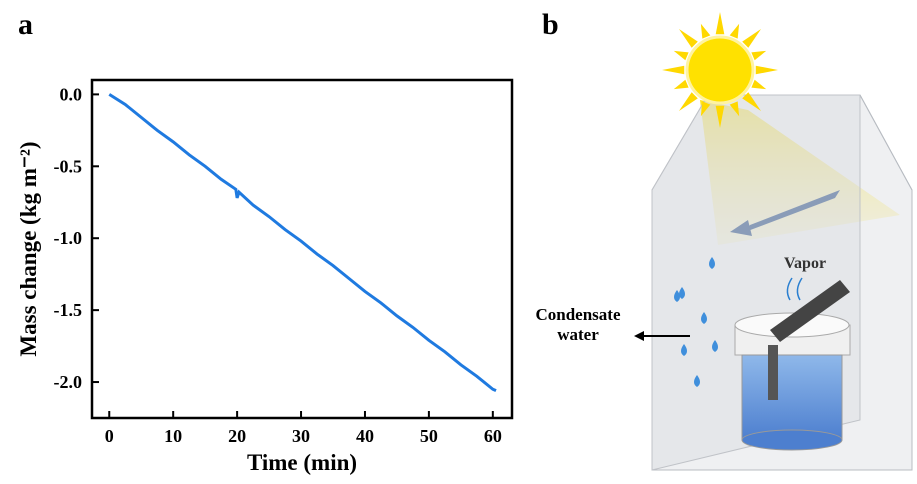 The width and height of the screenshot is (917, 484). Describe the element at coordinates (578, 334) in the screenshot. I see `condensate-label: water` at that location.